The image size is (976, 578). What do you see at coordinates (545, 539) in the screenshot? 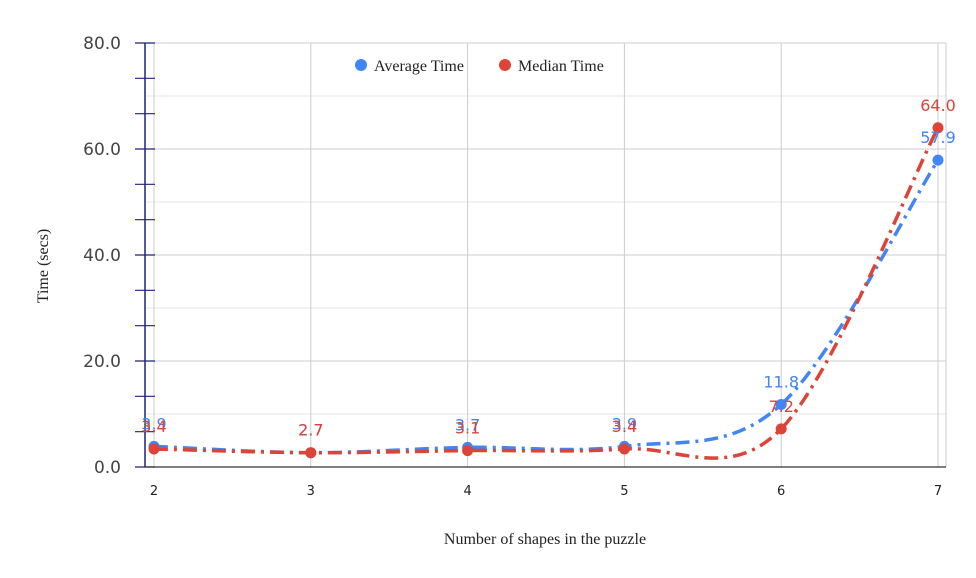
I see `x-axis-title: Number of shapes in the puzzle` at bounding box center [545, 539].